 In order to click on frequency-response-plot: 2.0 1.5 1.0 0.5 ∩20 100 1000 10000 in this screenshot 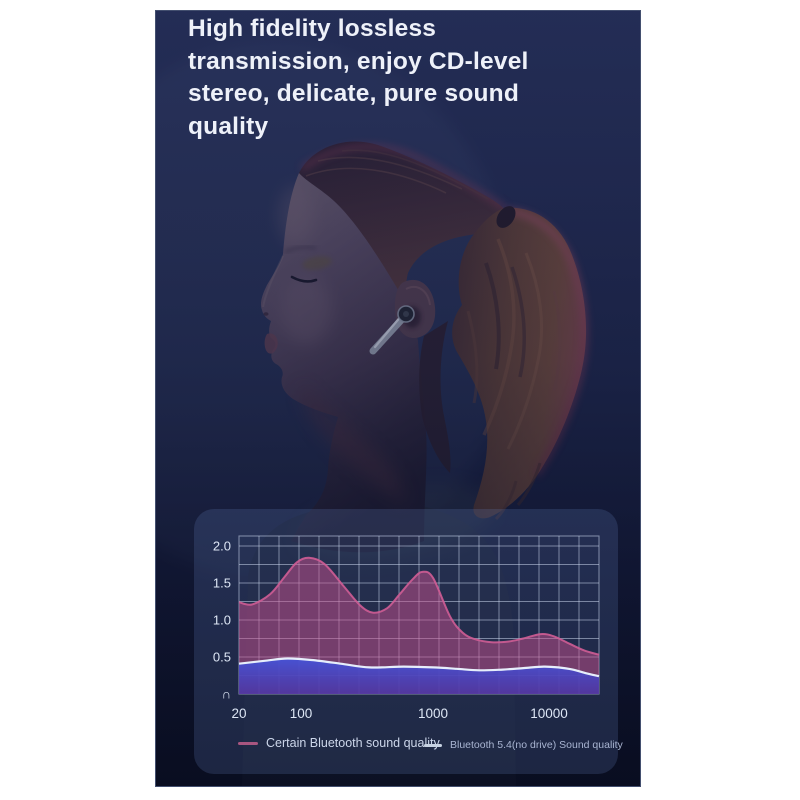, I will do `click(406, 628)`.